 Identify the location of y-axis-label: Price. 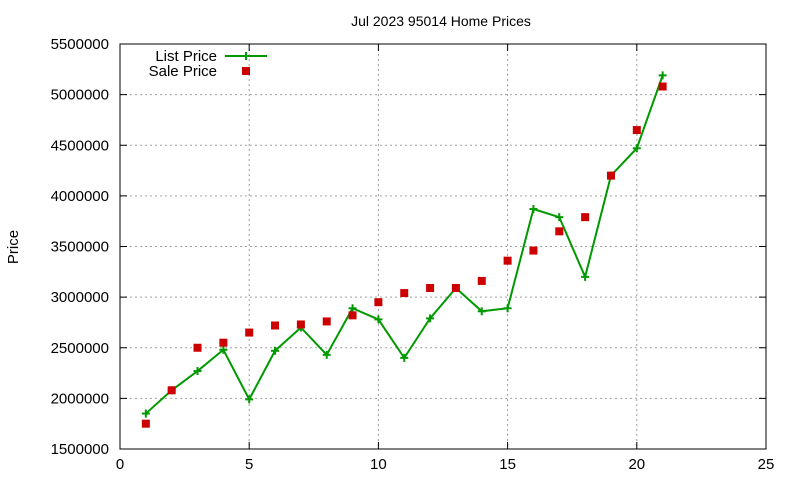
(13, 247).